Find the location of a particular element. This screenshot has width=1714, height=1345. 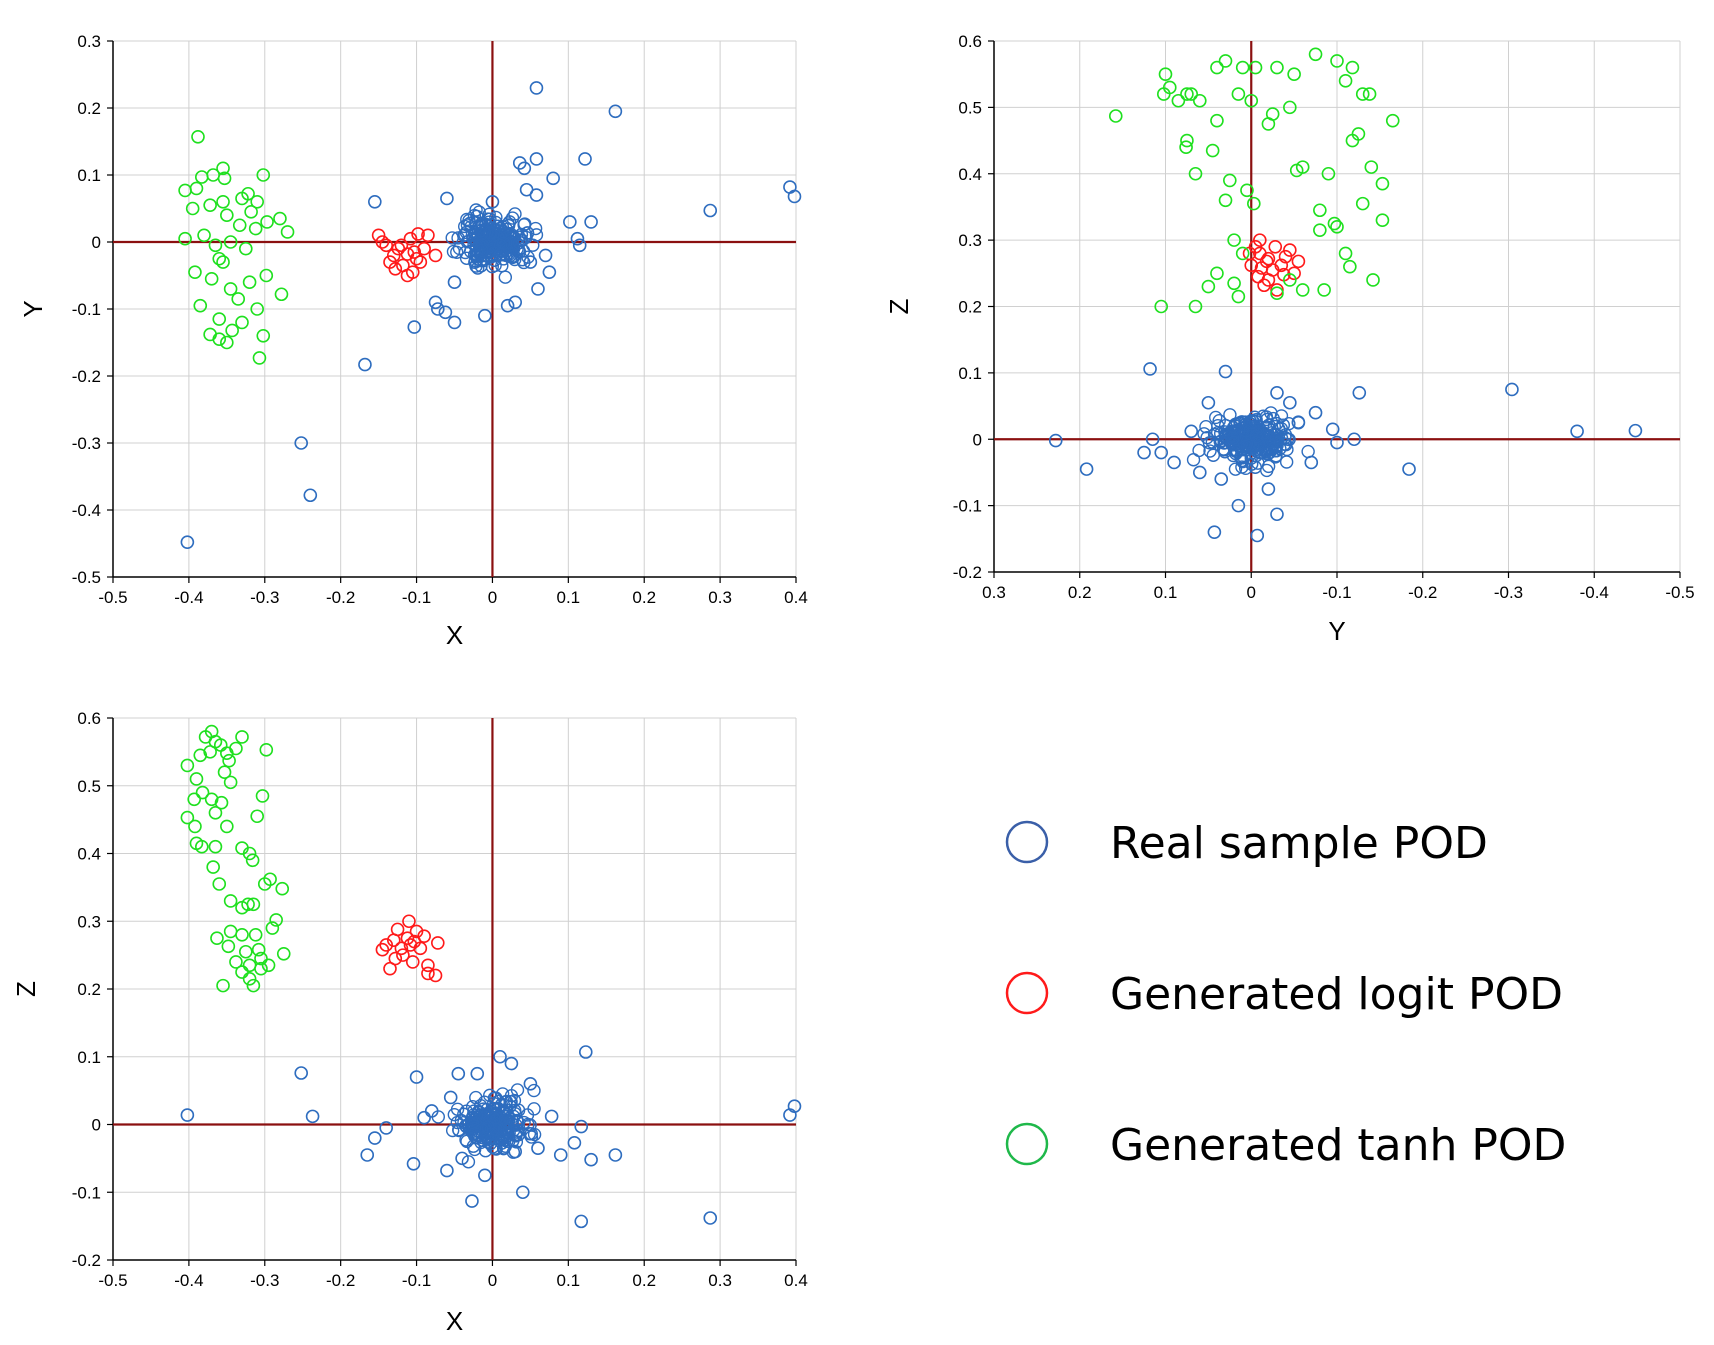

yz-series-real-core is located at coordinates (1250, 442).